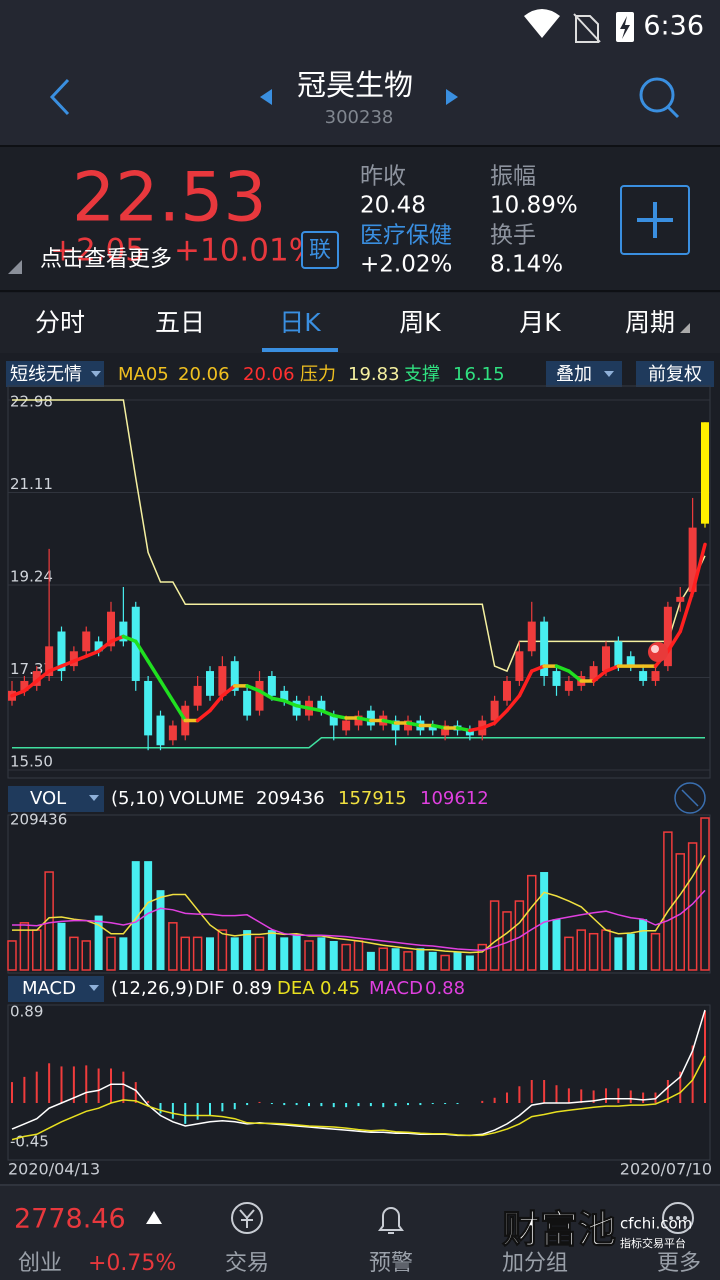  What do you see at coordinates (540, 322) in the screenshot?
I see `tab: 月K` at bounding box center [540, 322].